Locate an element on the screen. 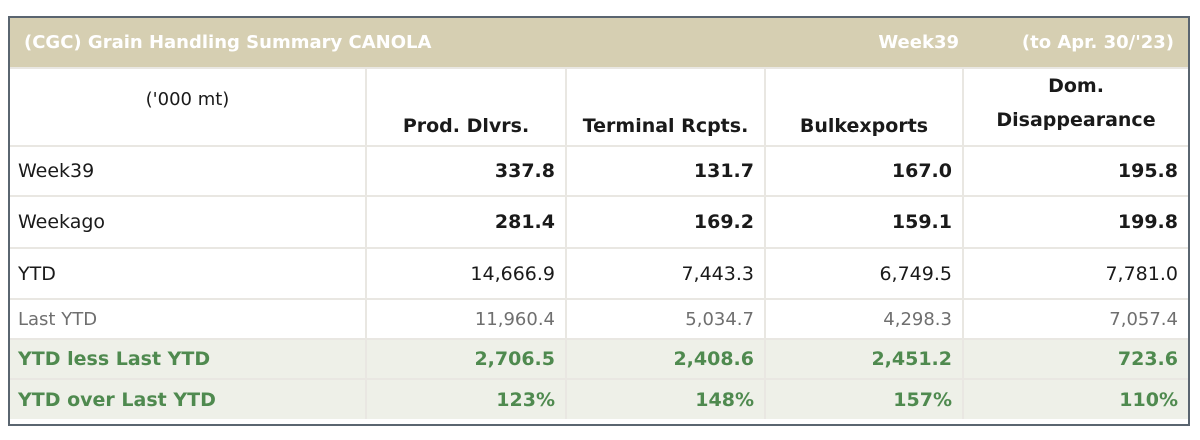 This screenshot has height=440, width=1200. row-label: Weekago is located at coordinates (188, 221).